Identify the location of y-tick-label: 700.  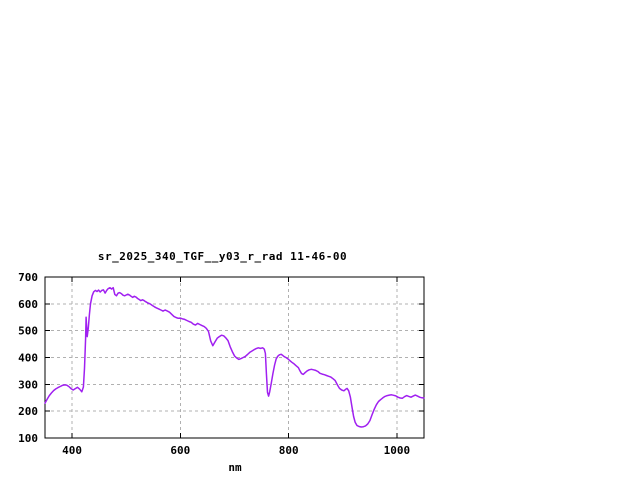
(28, 277).